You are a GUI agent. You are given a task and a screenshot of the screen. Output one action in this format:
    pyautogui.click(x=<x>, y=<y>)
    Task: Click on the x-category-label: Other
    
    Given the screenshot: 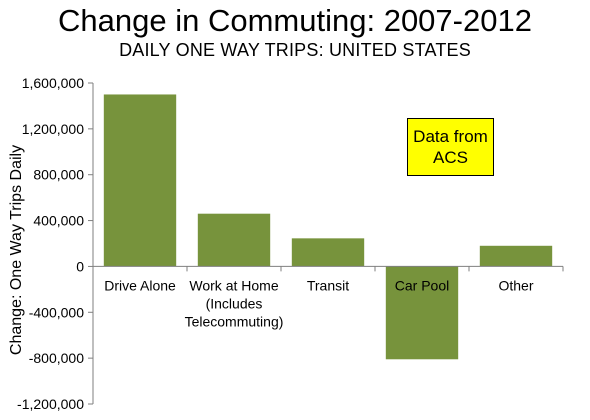 What is the action you would take?
    pyautogui.click(x=515, y=285)
    